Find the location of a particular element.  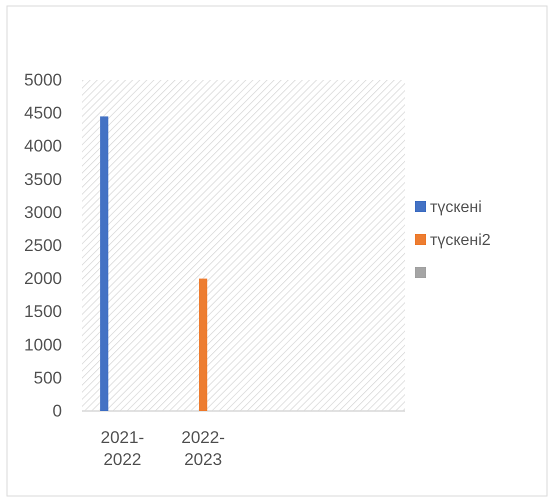

y-tick-label: 500 is located at coordinates (48, 378).